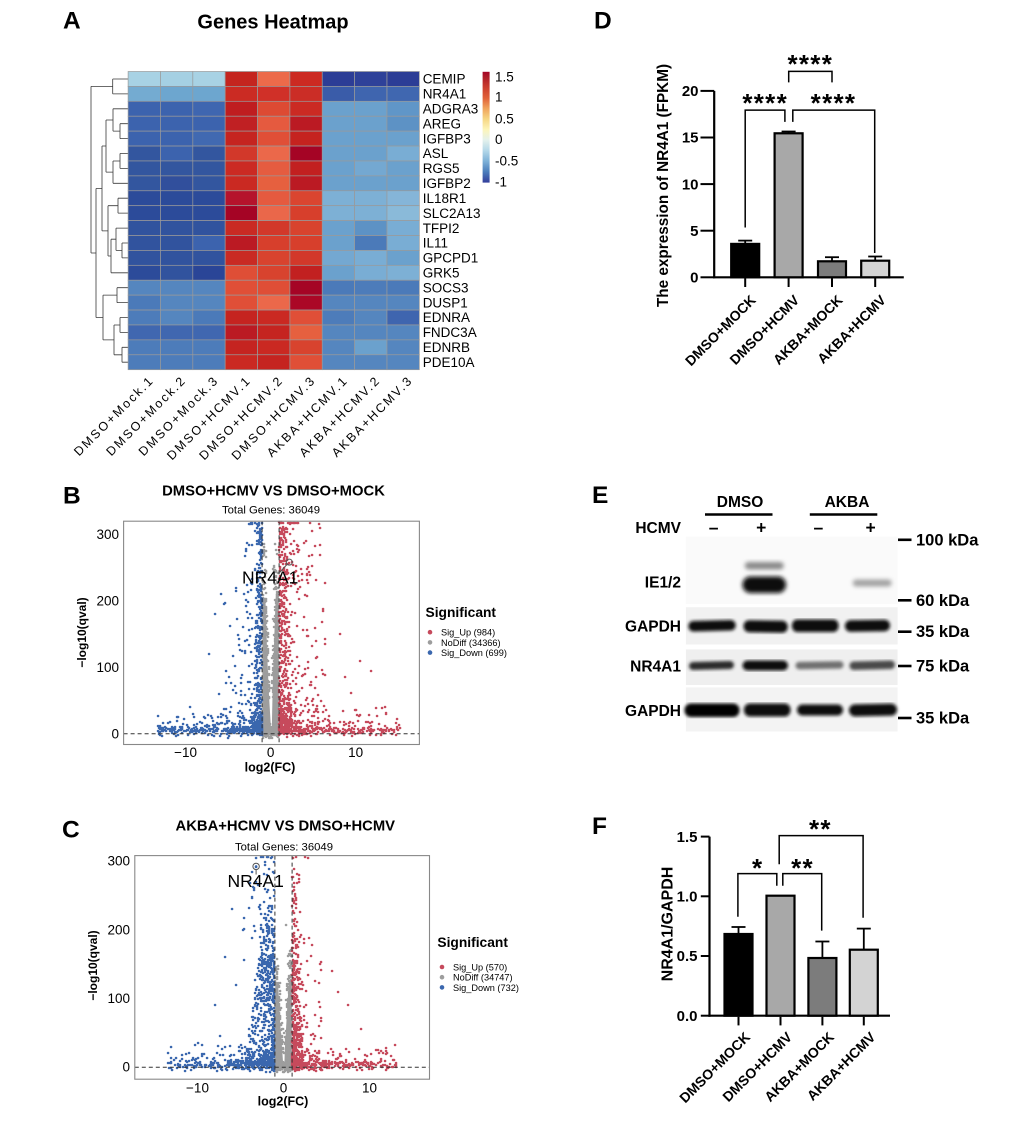  What do you see at coordinates (506, 161) in the screenshot?
I see `svg-text: -0.5` at bounding box center [506, 161].